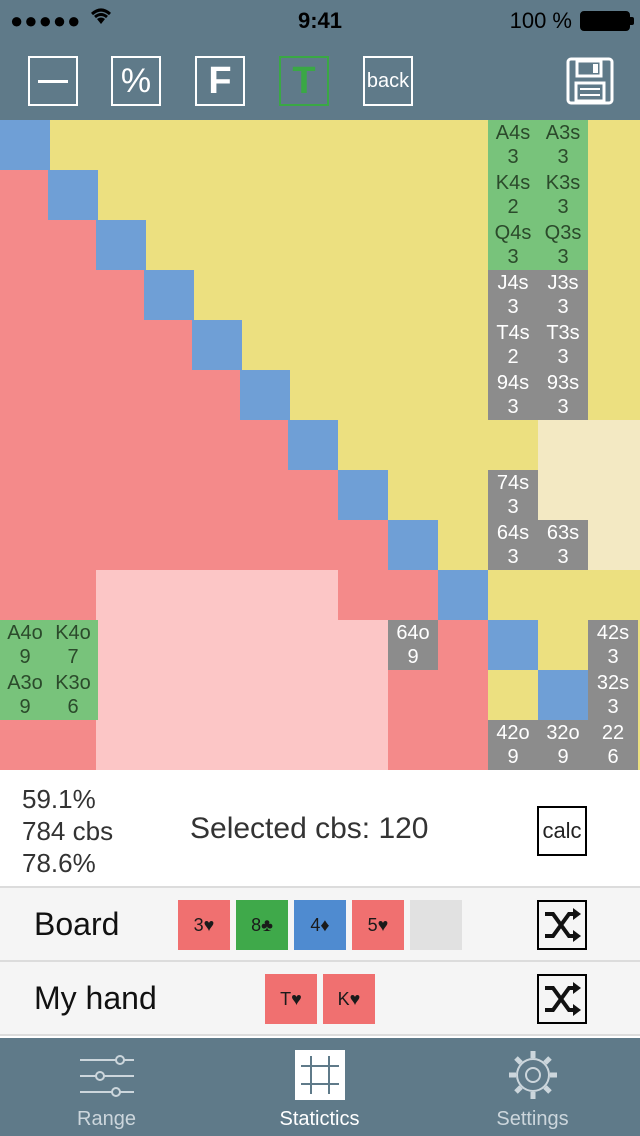 The height and width of the screenshot is (1136, 640). I want to click on grid-icon, so click(320, 1075).